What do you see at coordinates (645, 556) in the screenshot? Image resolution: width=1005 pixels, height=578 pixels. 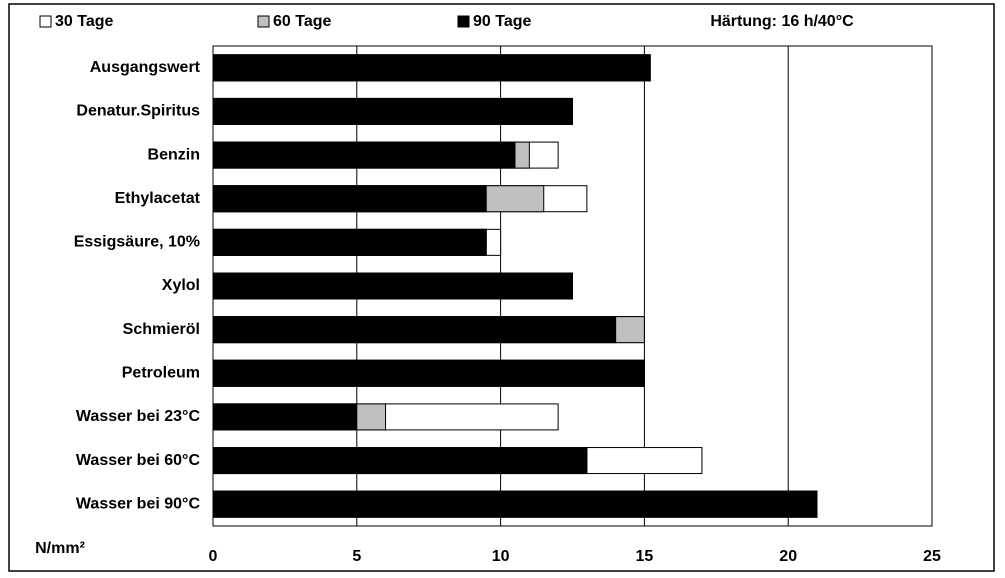 I see `x-tick-label: 15` at bounding box center [645, 556].